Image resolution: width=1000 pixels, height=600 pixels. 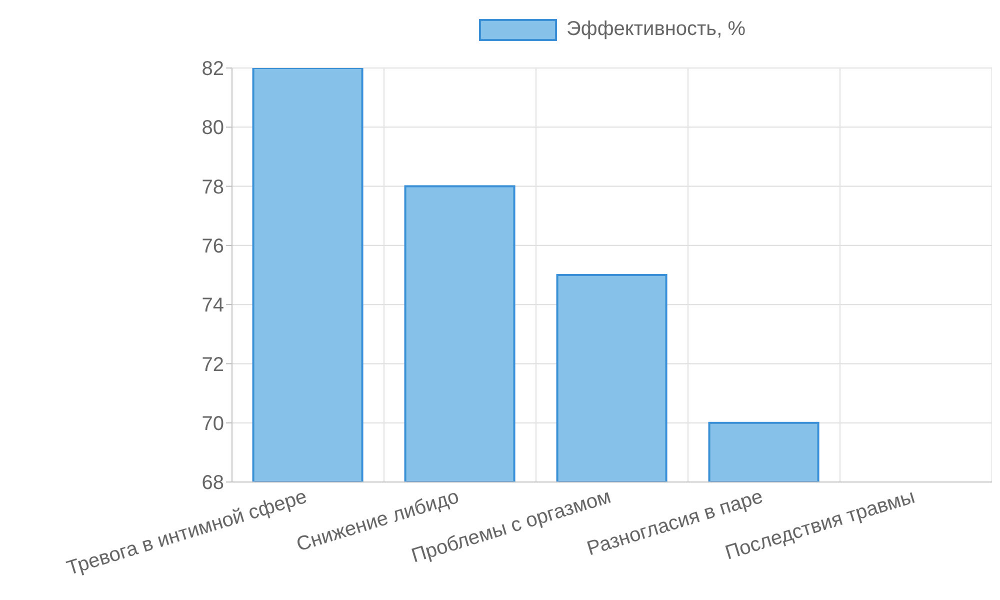 I want to click on y-tick-label: 82, so click(x=213, y=69).